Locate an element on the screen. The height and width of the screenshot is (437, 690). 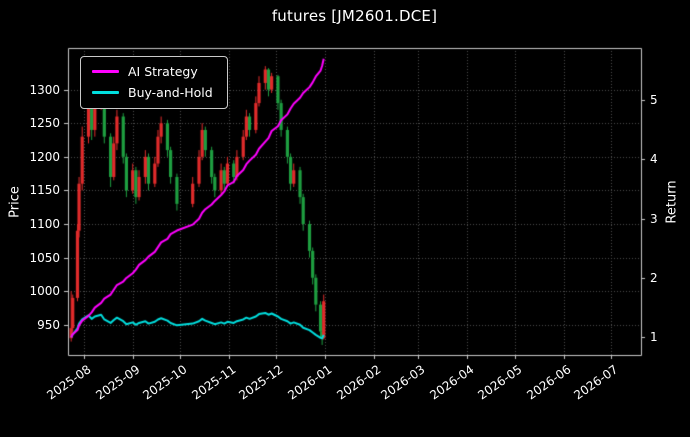
price-tick-label: 1000 is located at coordinates (44, 291).